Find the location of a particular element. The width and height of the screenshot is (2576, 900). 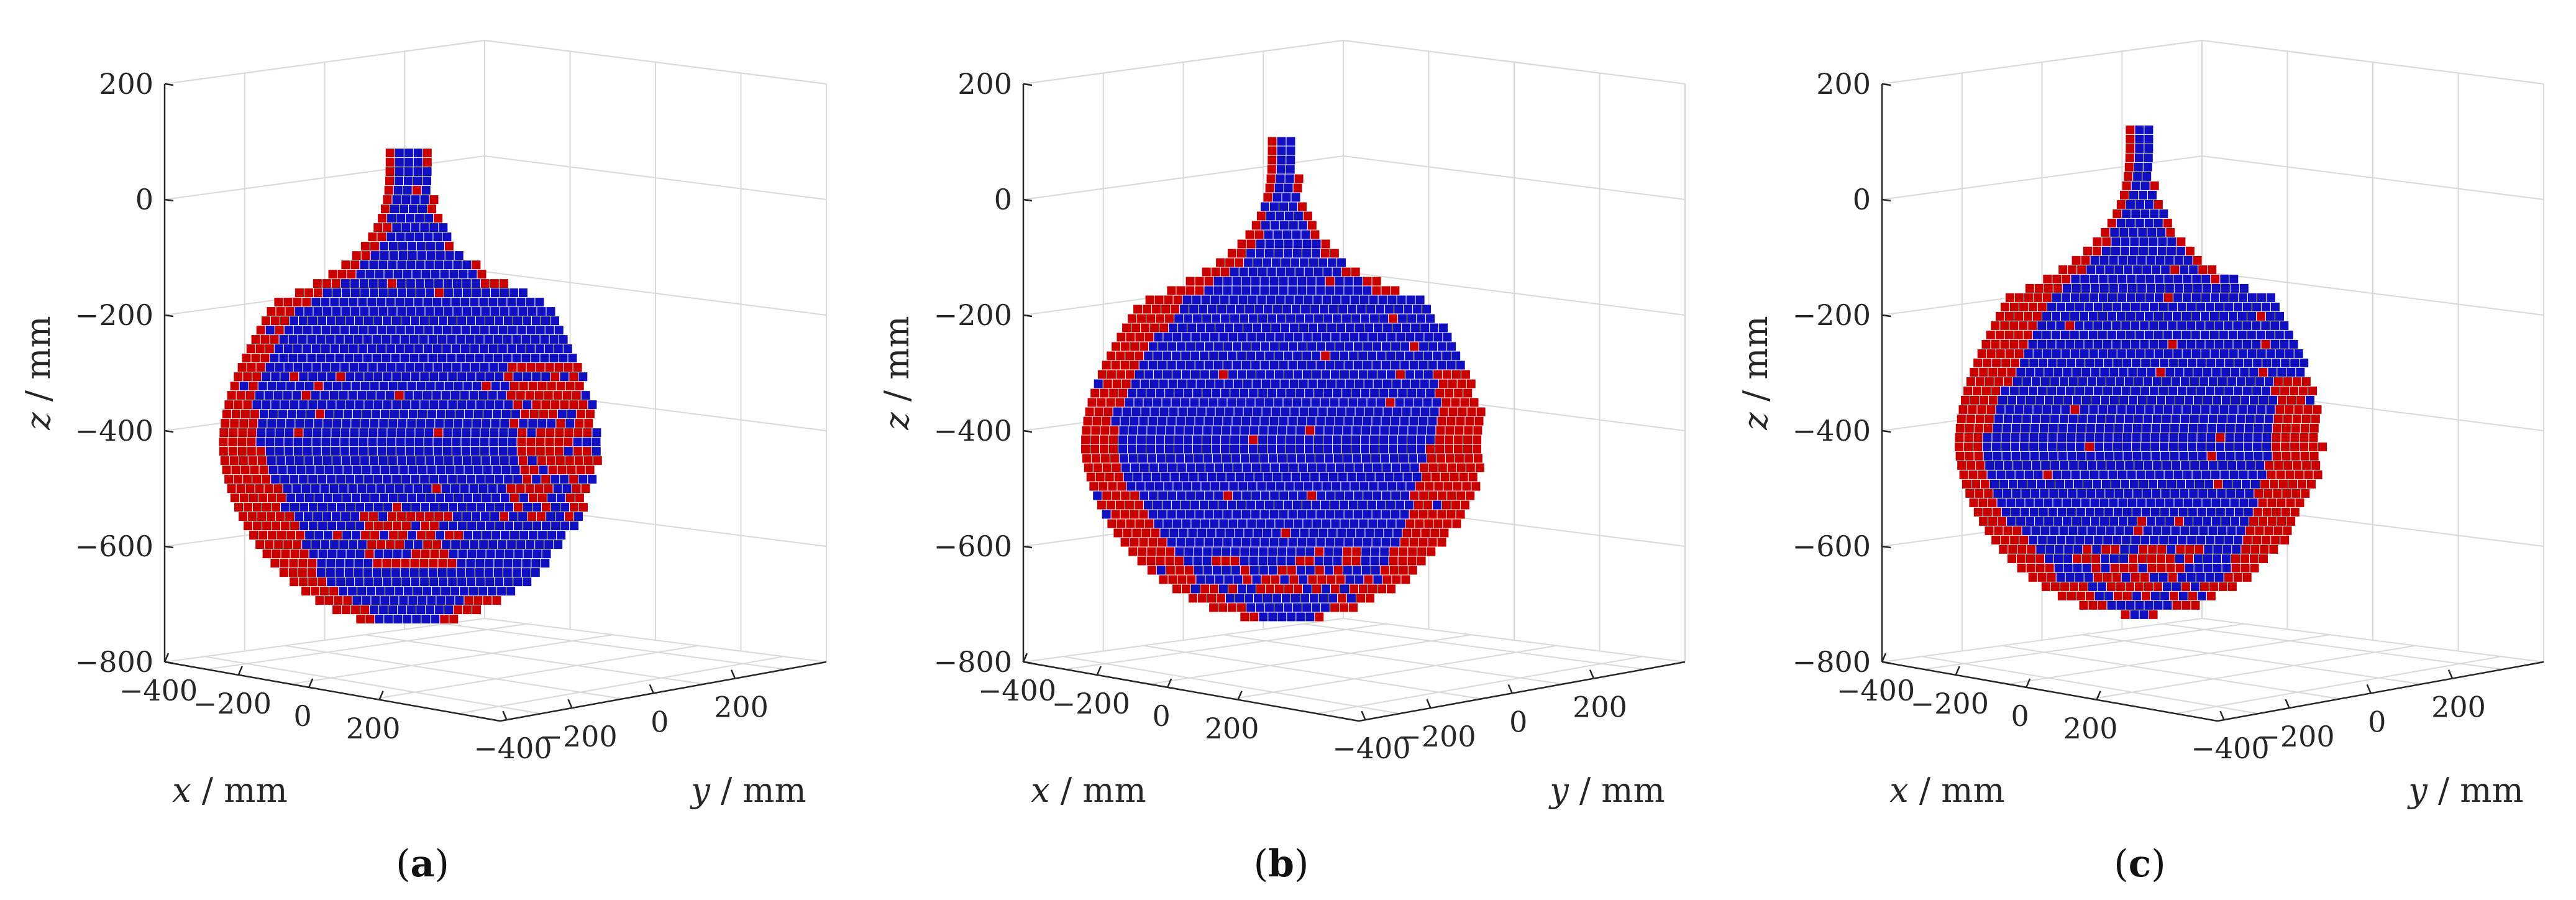

y-tick-label: 200 is located at coordinates (2458, 707).